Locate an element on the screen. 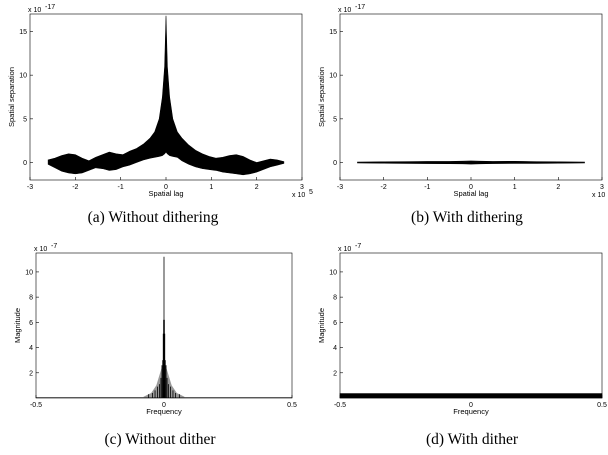 Image resolution: width=608 pixels, height=455 pixels. subfigure-caption: (d) With dither is located at coordinates (472, 439).